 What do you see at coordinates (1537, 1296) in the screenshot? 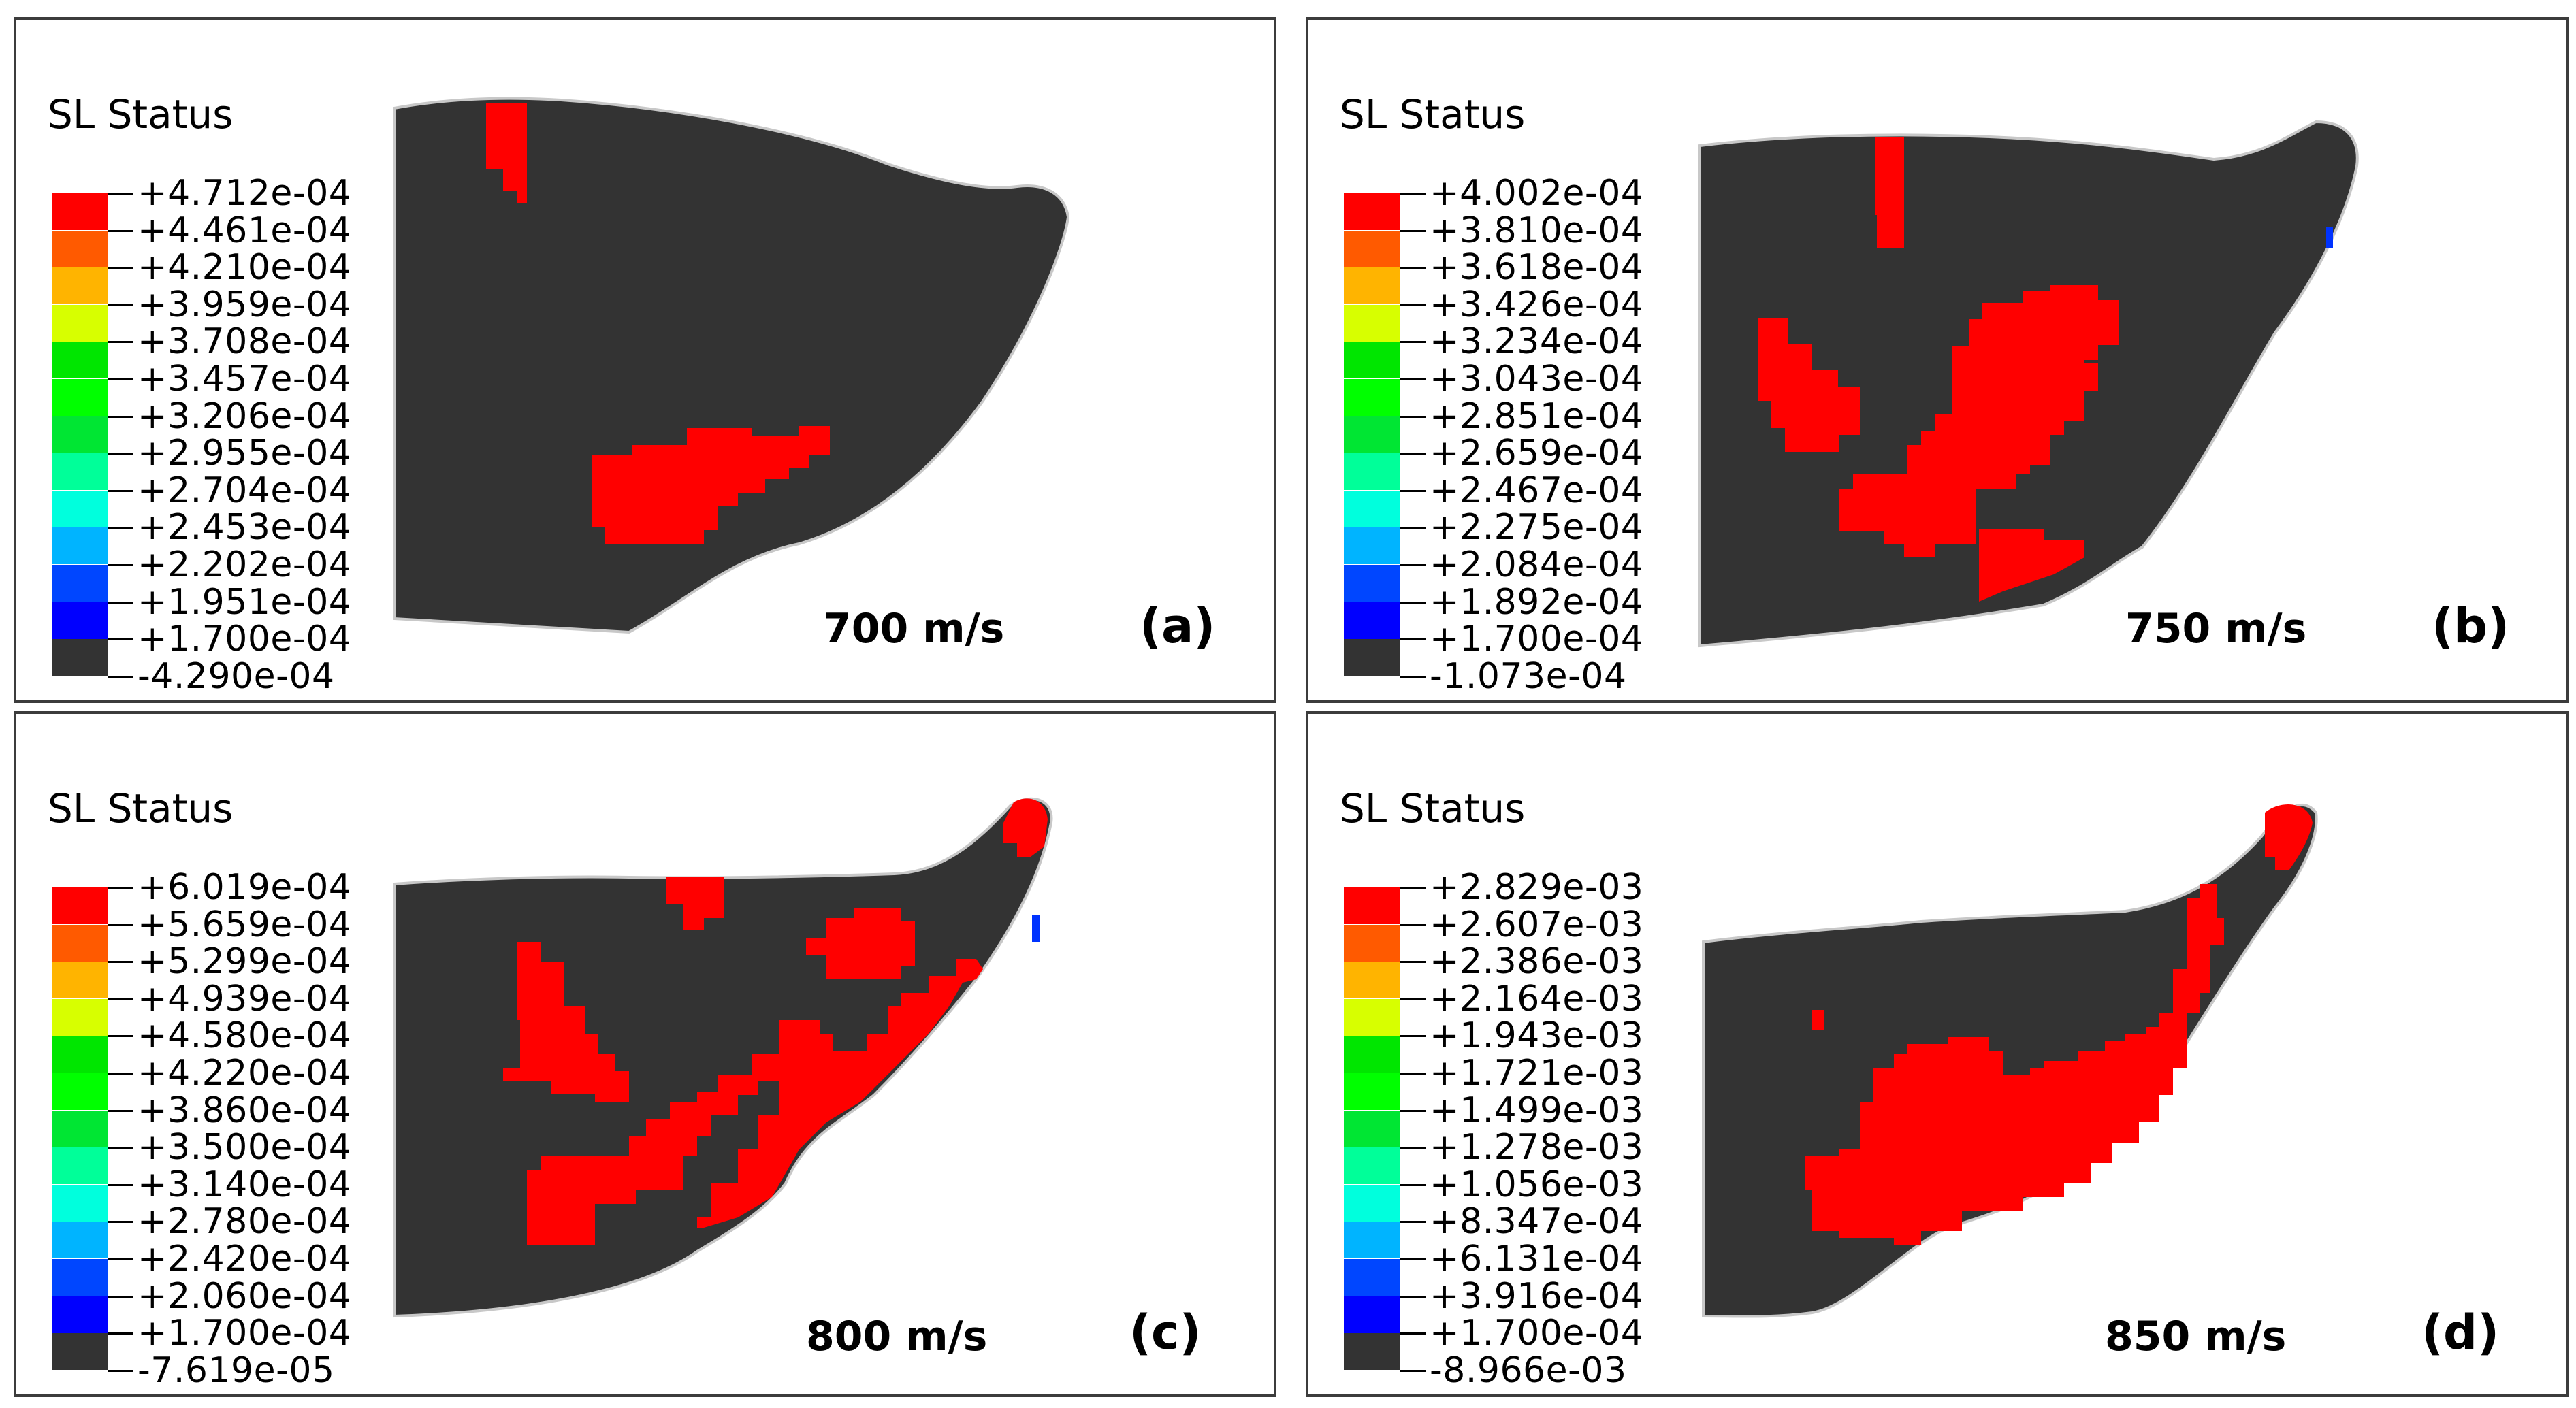
I see `legend-value: +3.916e-04` at bounding box center [1537, 1296].